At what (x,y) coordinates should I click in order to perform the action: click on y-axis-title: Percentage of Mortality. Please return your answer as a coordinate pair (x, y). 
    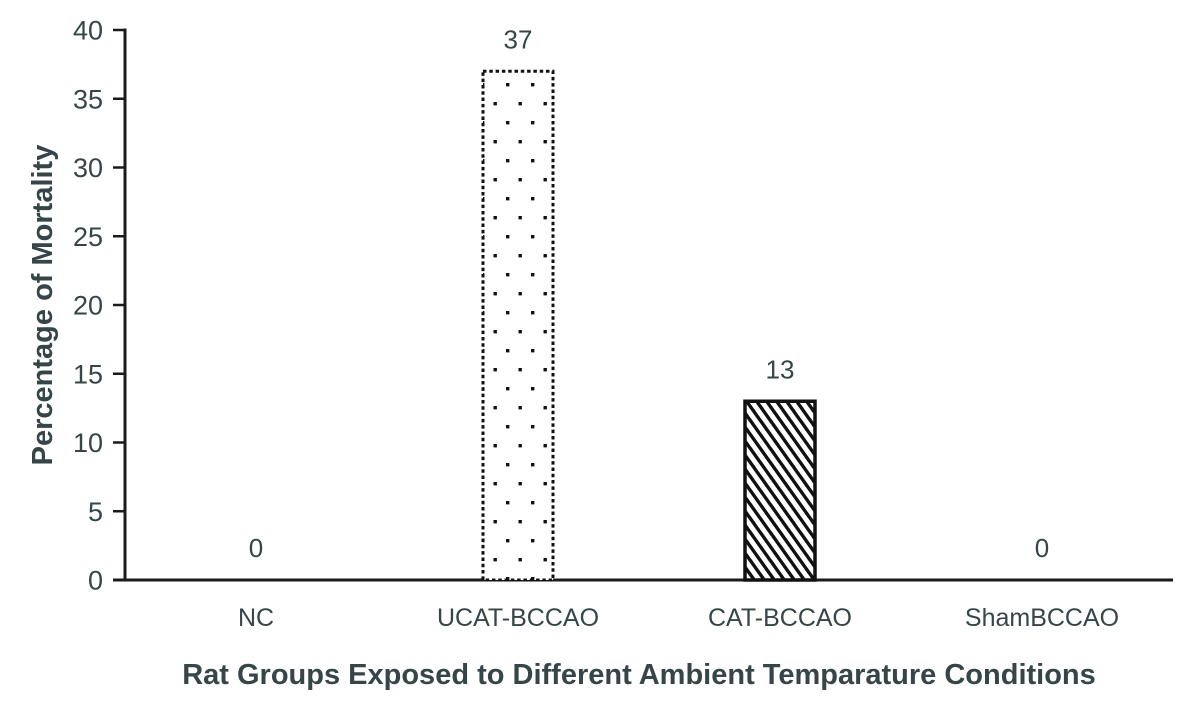
    Looking at the image, I should click on (43, 305).